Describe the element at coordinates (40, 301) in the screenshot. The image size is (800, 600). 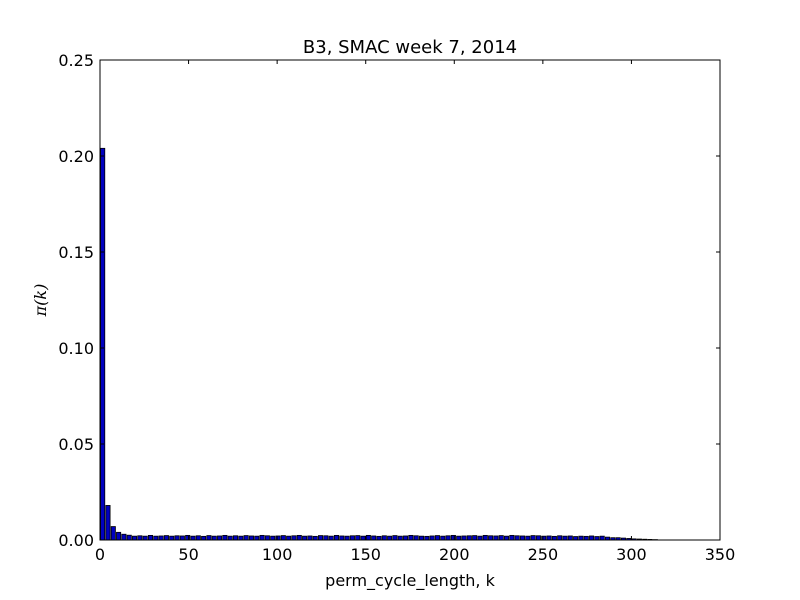
I see `y-axis-label: π(k)` at that location.